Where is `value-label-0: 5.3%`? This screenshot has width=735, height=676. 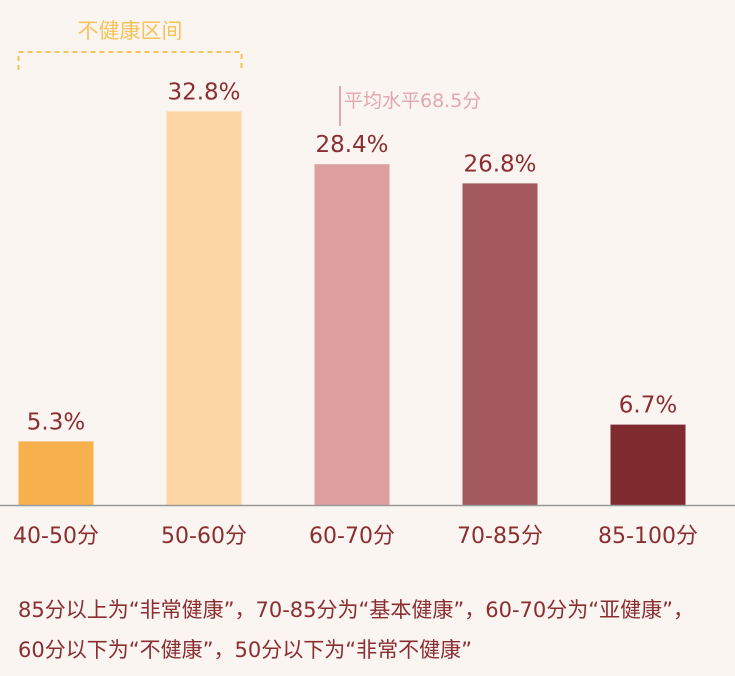 value-label-0: 5.3% is located at coordinates (56, 422).